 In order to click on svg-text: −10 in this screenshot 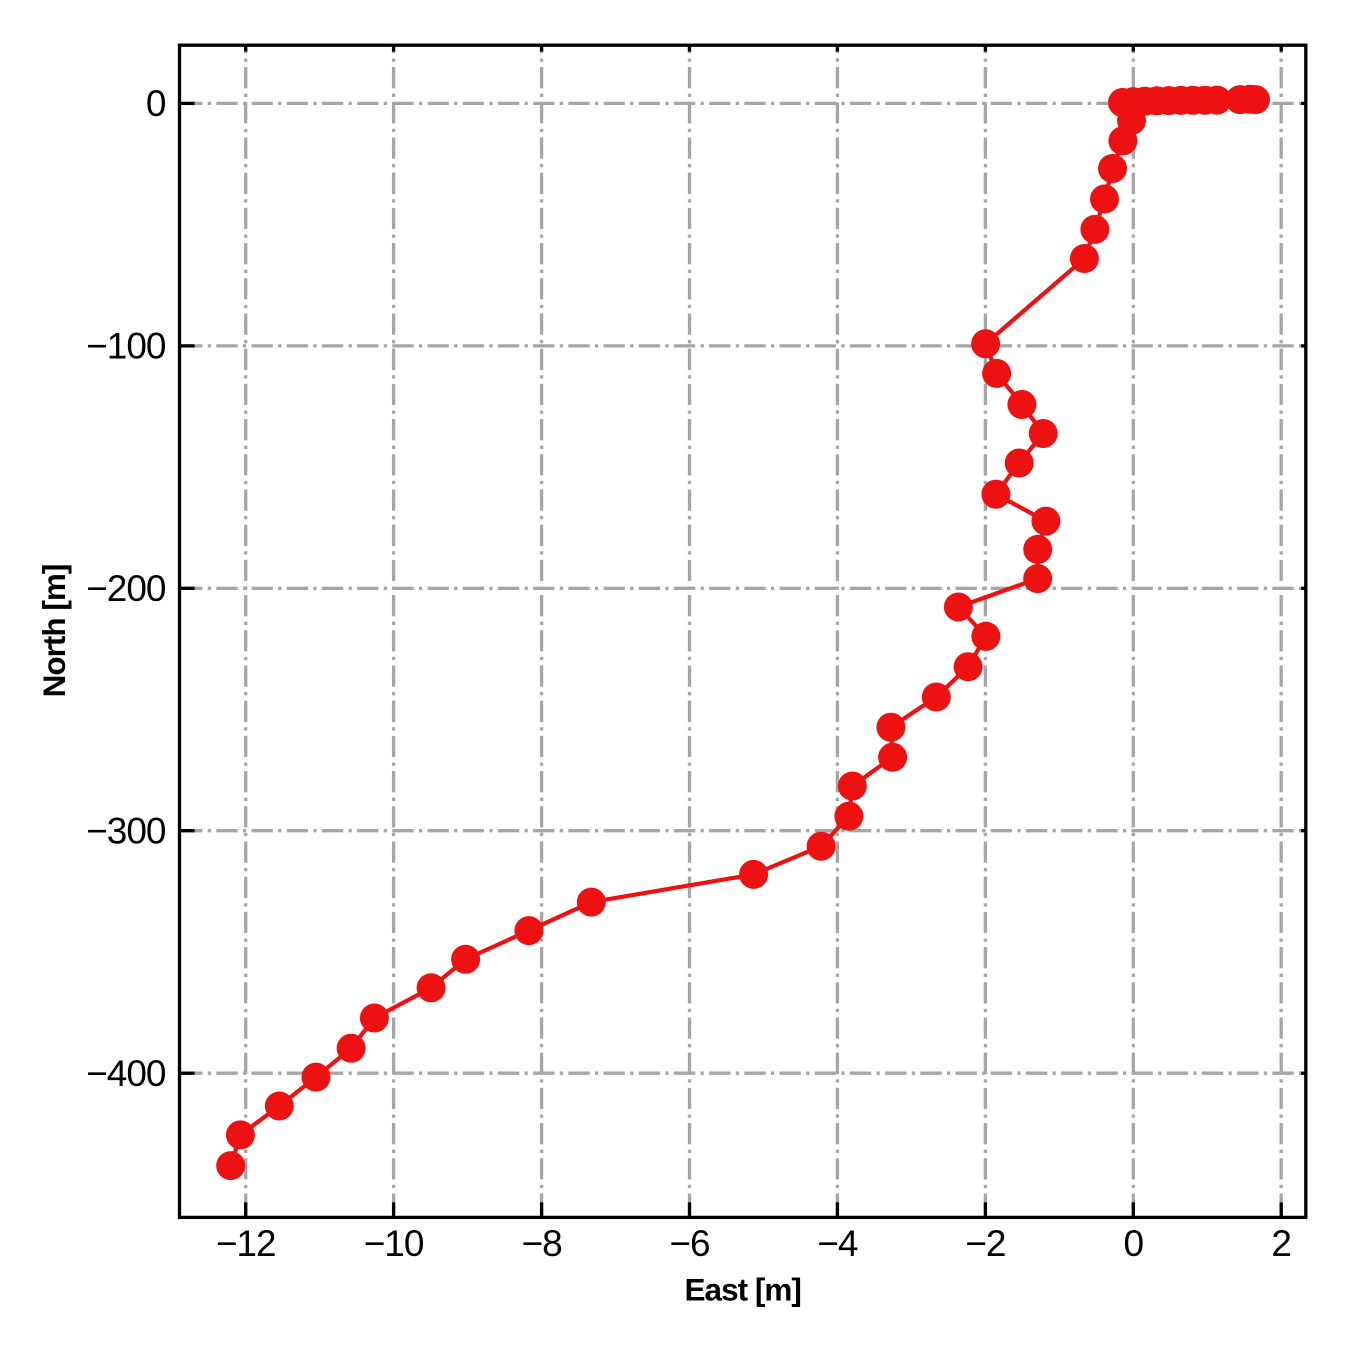, I will do `click(394, 1243)`.